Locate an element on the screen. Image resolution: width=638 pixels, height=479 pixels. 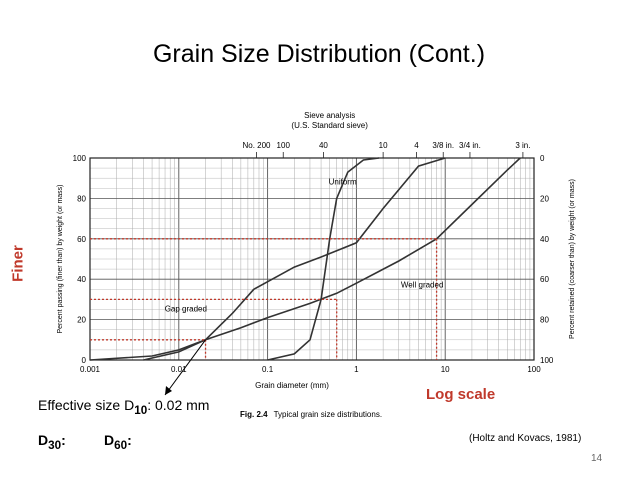
y-tick-label: 80 is located at coordinates (81, 198).